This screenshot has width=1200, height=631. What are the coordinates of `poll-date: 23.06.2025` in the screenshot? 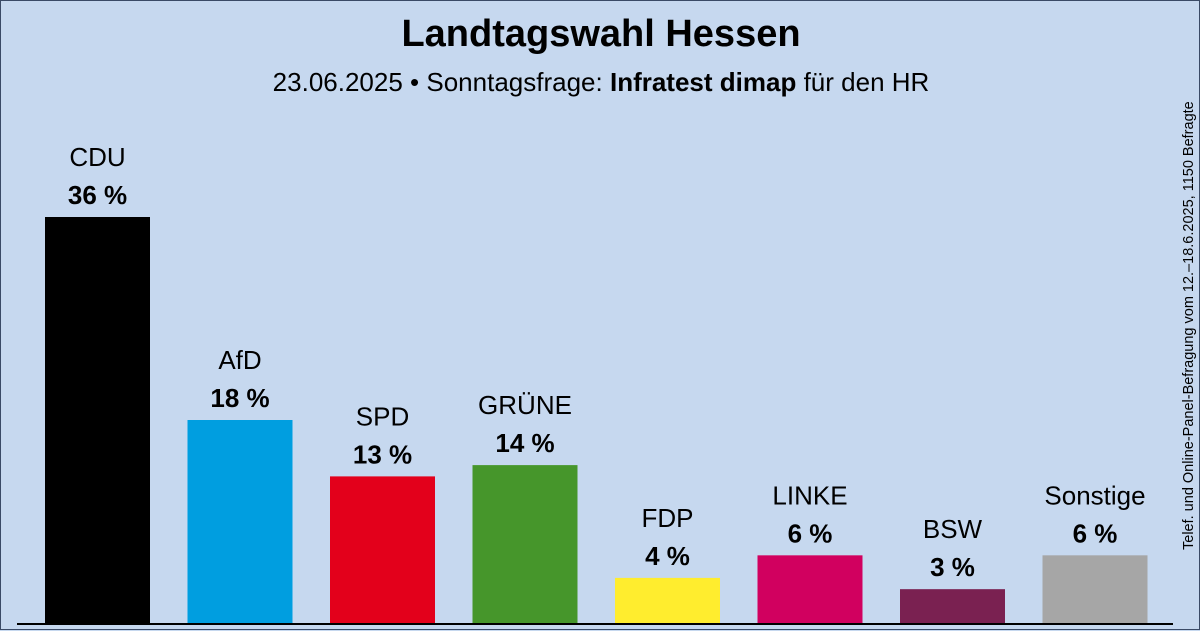 It's located at (337, 82).